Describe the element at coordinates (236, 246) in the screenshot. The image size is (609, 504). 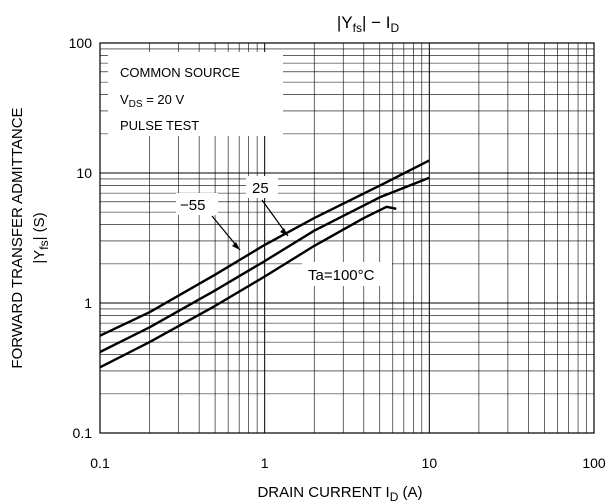
I see `arrowhead-m55` at that location.